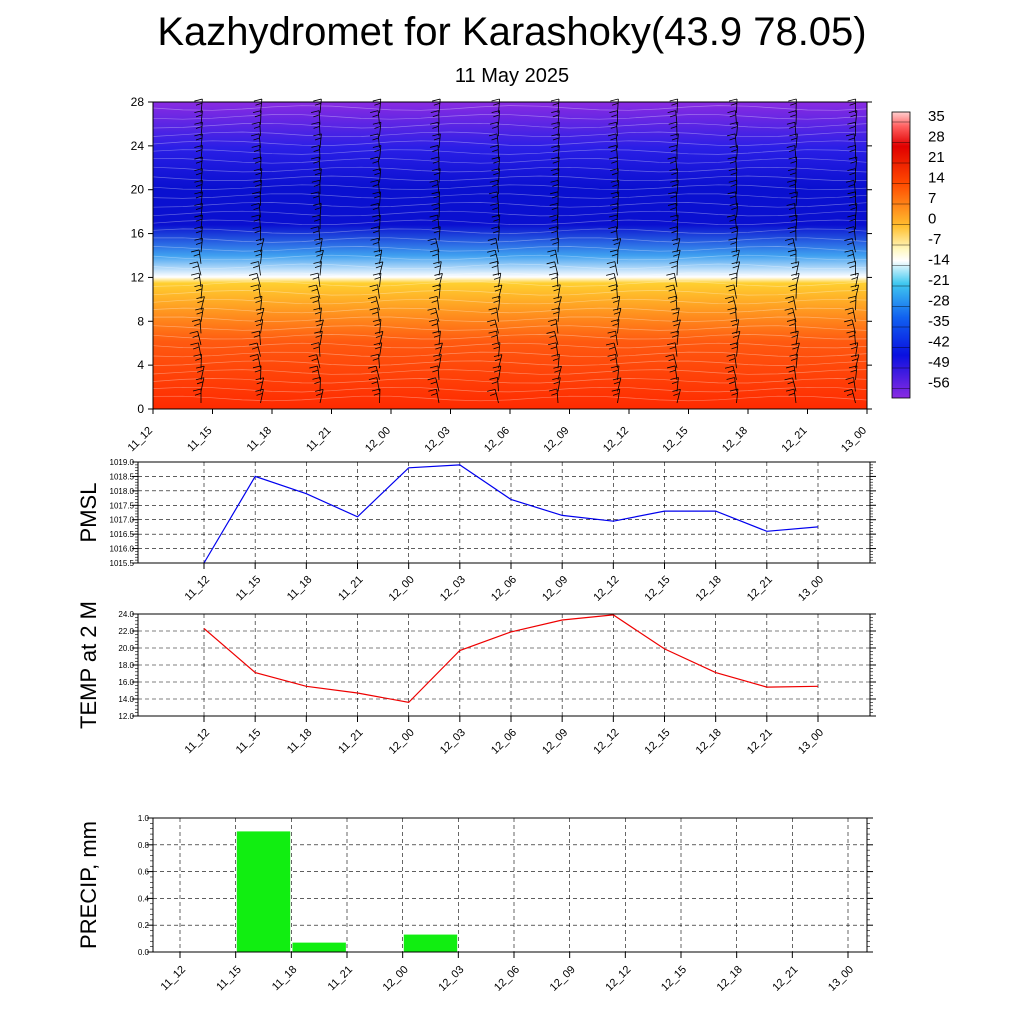  Describe the element at coordinates (351, 589) in the screenshot. I see `x-tick-label: 11_21` at that location.